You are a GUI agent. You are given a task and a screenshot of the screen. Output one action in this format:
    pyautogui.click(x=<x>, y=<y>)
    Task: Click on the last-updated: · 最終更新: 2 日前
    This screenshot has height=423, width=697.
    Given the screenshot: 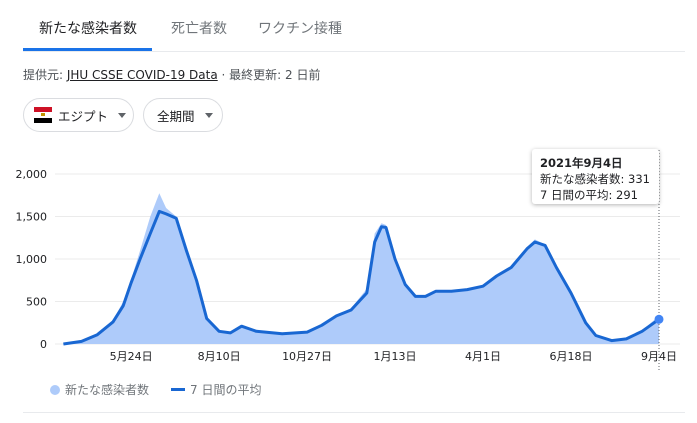 What is the action you would take?
    pyautogui.click(x=269, y=75)
    